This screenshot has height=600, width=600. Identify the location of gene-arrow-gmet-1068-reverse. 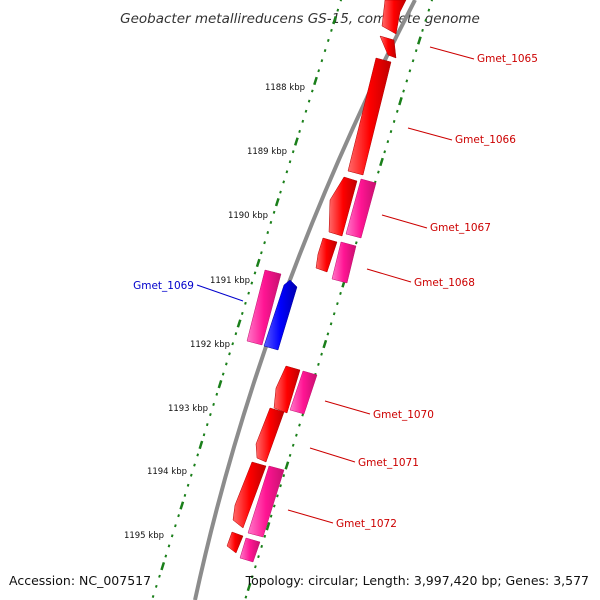
(344, 262).